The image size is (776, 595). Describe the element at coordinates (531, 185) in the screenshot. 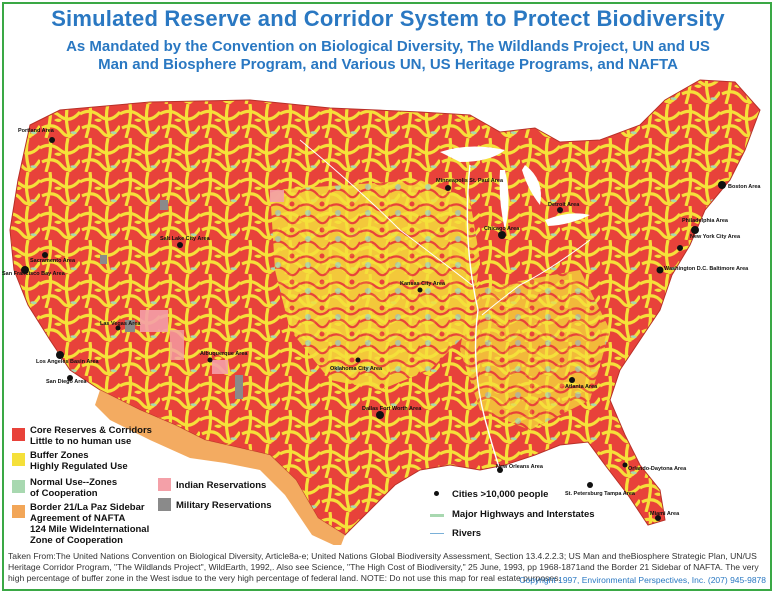

I see `lake-huron` at that location.